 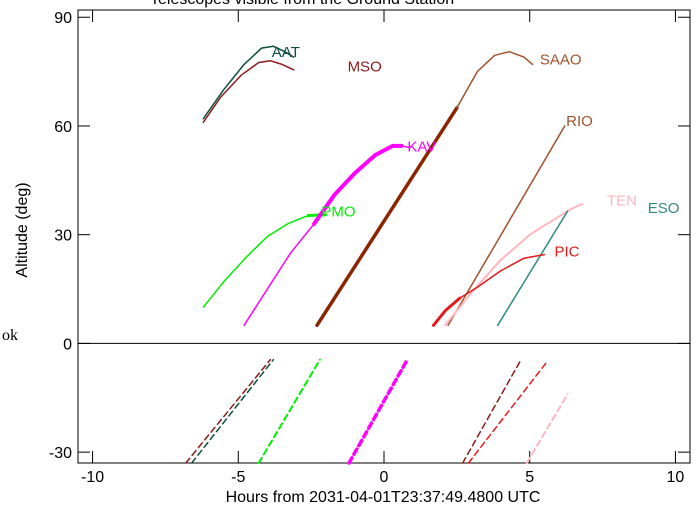 What do you see at coordinates (664, 208) in the screenshot?
I see `observatory-label: ESO` at bounding box center [664, 208].